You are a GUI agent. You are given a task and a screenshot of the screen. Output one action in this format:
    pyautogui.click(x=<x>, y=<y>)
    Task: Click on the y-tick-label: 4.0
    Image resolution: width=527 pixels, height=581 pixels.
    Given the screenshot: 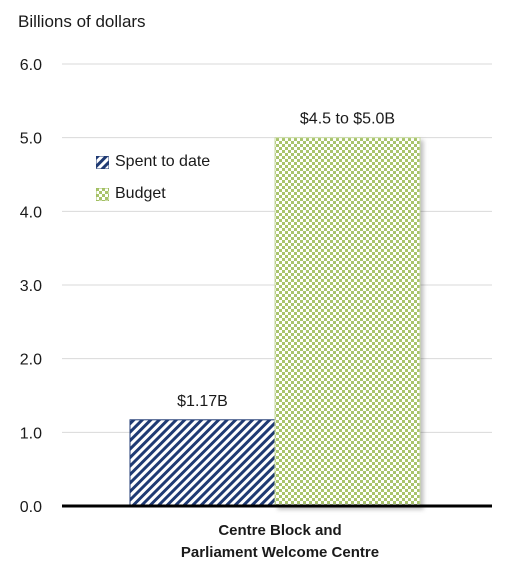 What is the action you would take?
    pyautogui.click(x=31, y=212)
    